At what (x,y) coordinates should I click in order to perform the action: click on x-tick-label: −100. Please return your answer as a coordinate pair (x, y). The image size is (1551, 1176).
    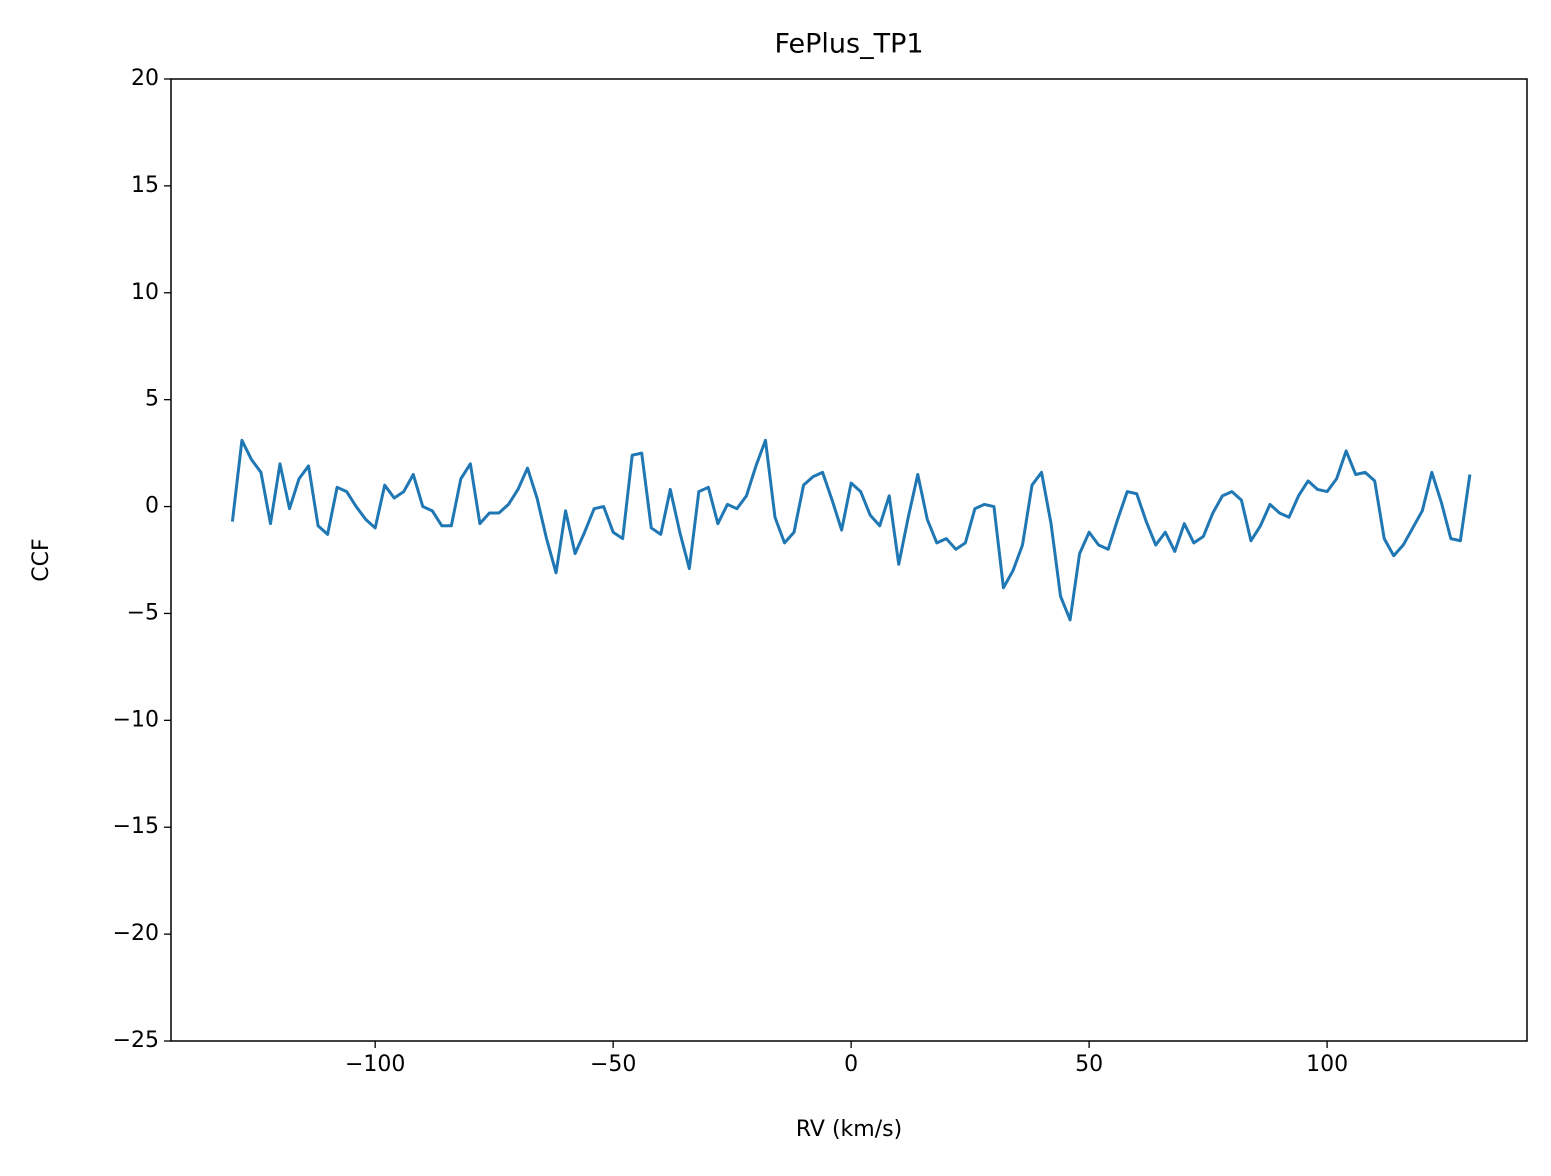
    Looking at the image, I should click on (375, 1064).